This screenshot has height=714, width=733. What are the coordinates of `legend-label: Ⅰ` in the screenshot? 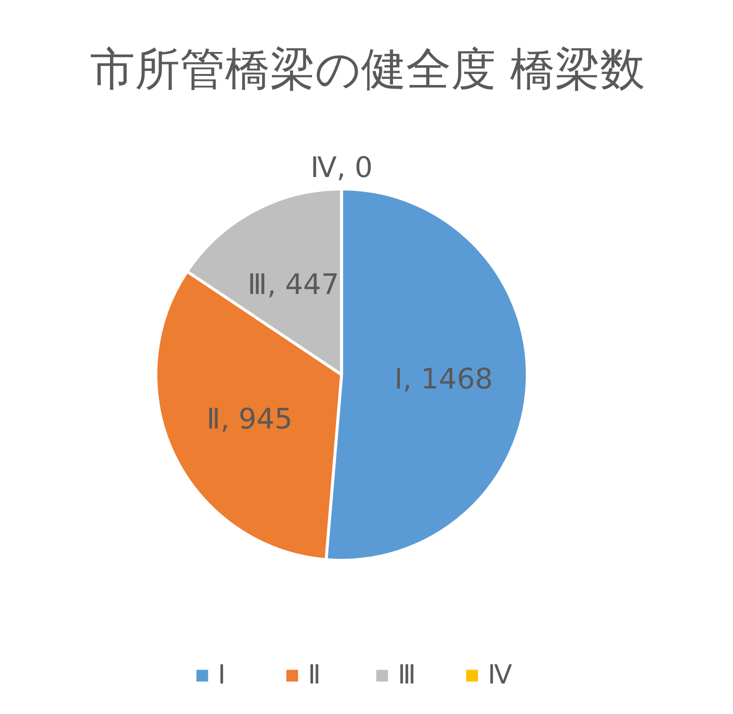 It's located at (222, 675).